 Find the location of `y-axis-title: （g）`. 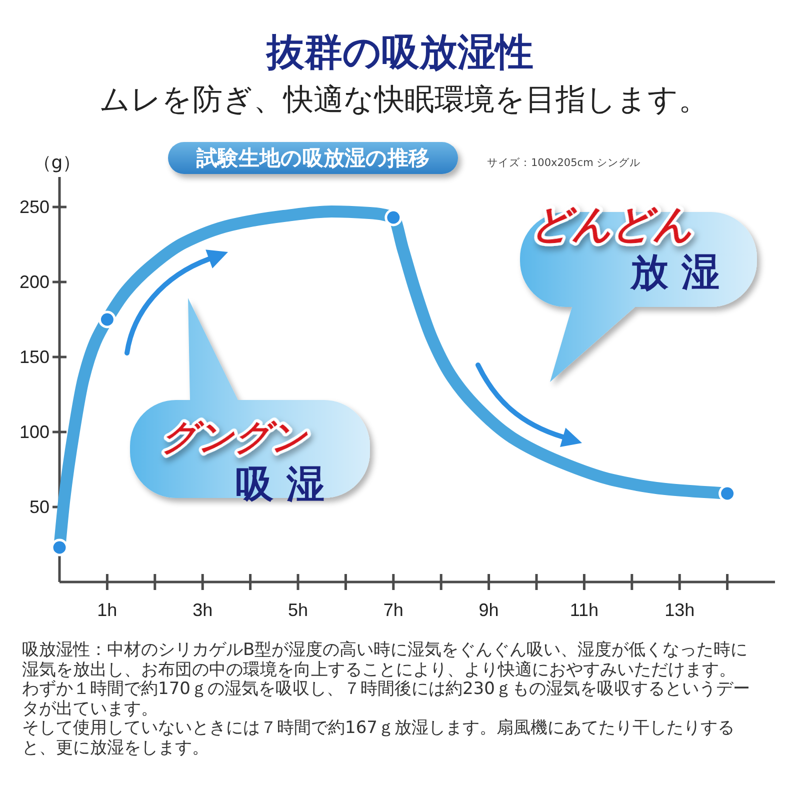

y-axis-title: （g） is located at coordinates (57, 163).